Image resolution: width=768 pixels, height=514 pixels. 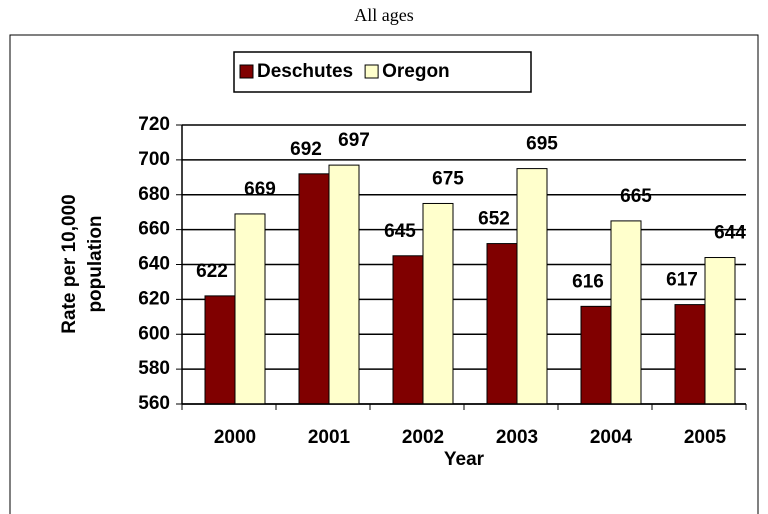 I want to click on y-tick-label: 680, so click(x=154, y=194).